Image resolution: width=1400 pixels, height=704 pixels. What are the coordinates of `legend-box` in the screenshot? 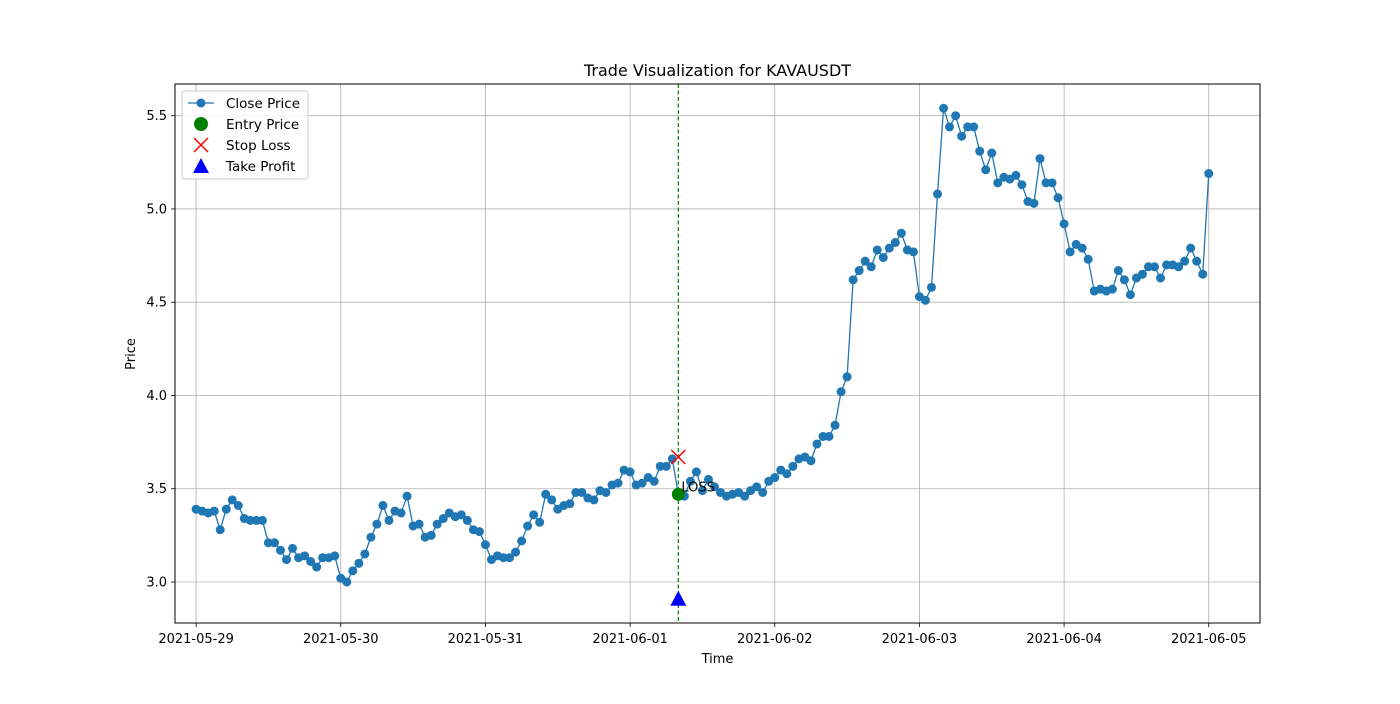 It's located at (245, 135).